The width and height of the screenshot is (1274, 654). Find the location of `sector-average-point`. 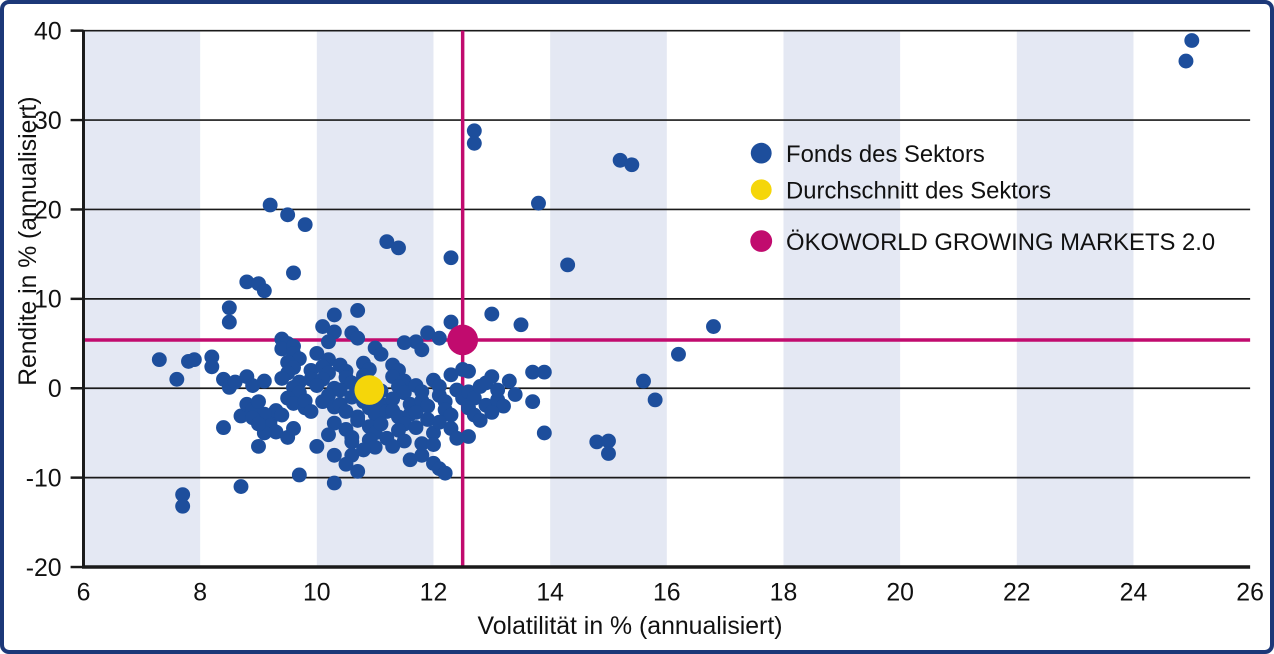

sector-average-point is located at coordinates (369, 390).